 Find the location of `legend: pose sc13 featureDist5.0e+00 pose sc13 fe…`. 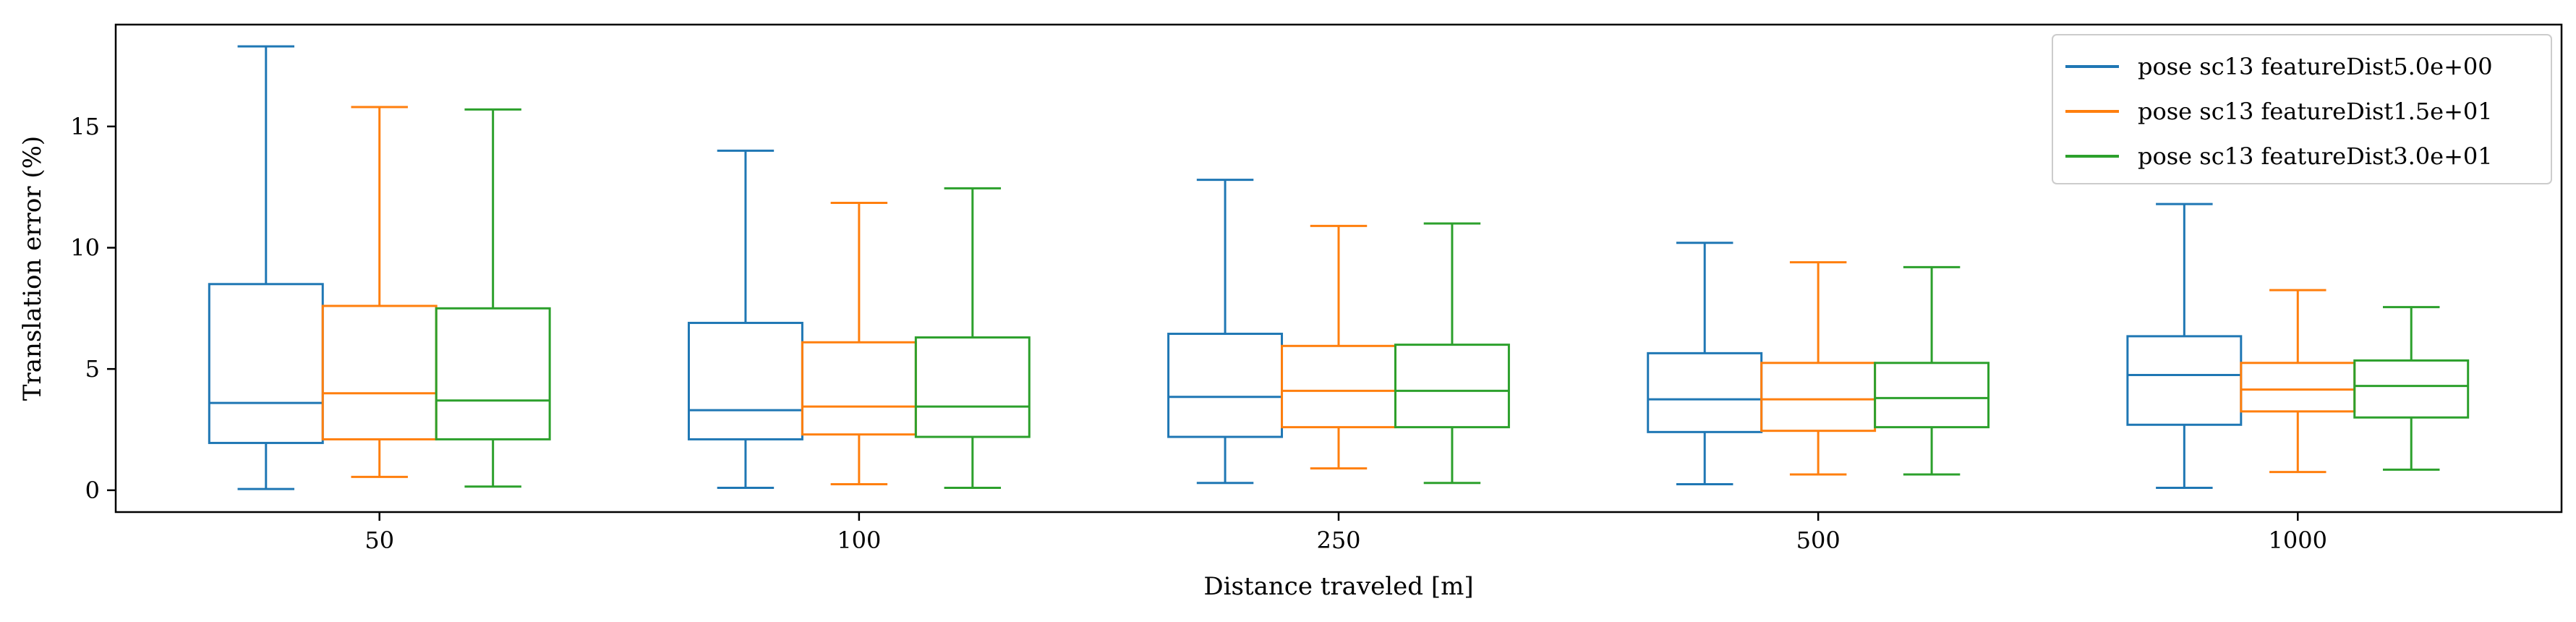

legend: pose sc13 featureDist5.0e+00 pose sc13 fe… is located at coordinates (2302, 109).